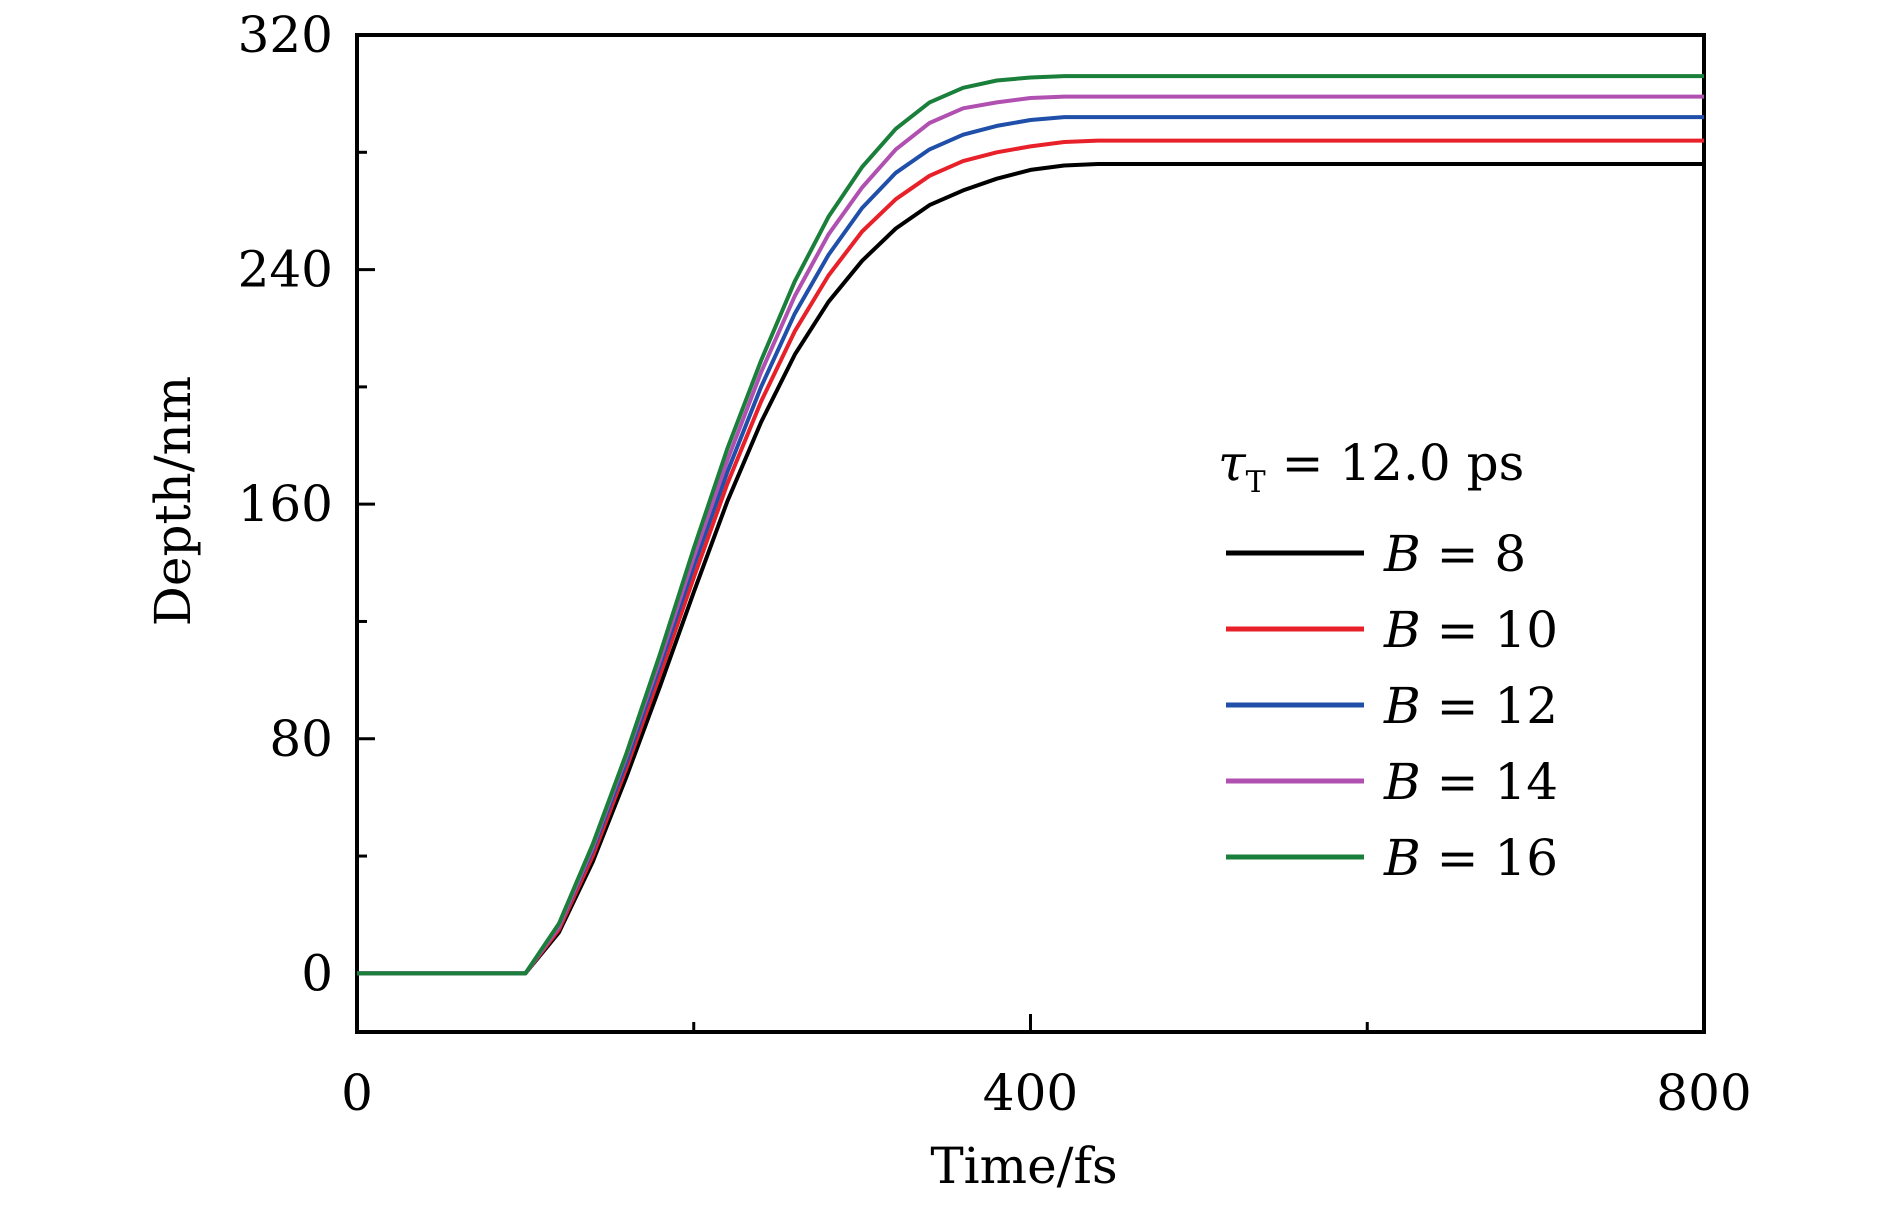 The width and height of the screenshot is (1890, 1205). Describe the element at coordinates (173, 501) in the screenshot. I see `y-axis-label: Depth/nm` at that location.